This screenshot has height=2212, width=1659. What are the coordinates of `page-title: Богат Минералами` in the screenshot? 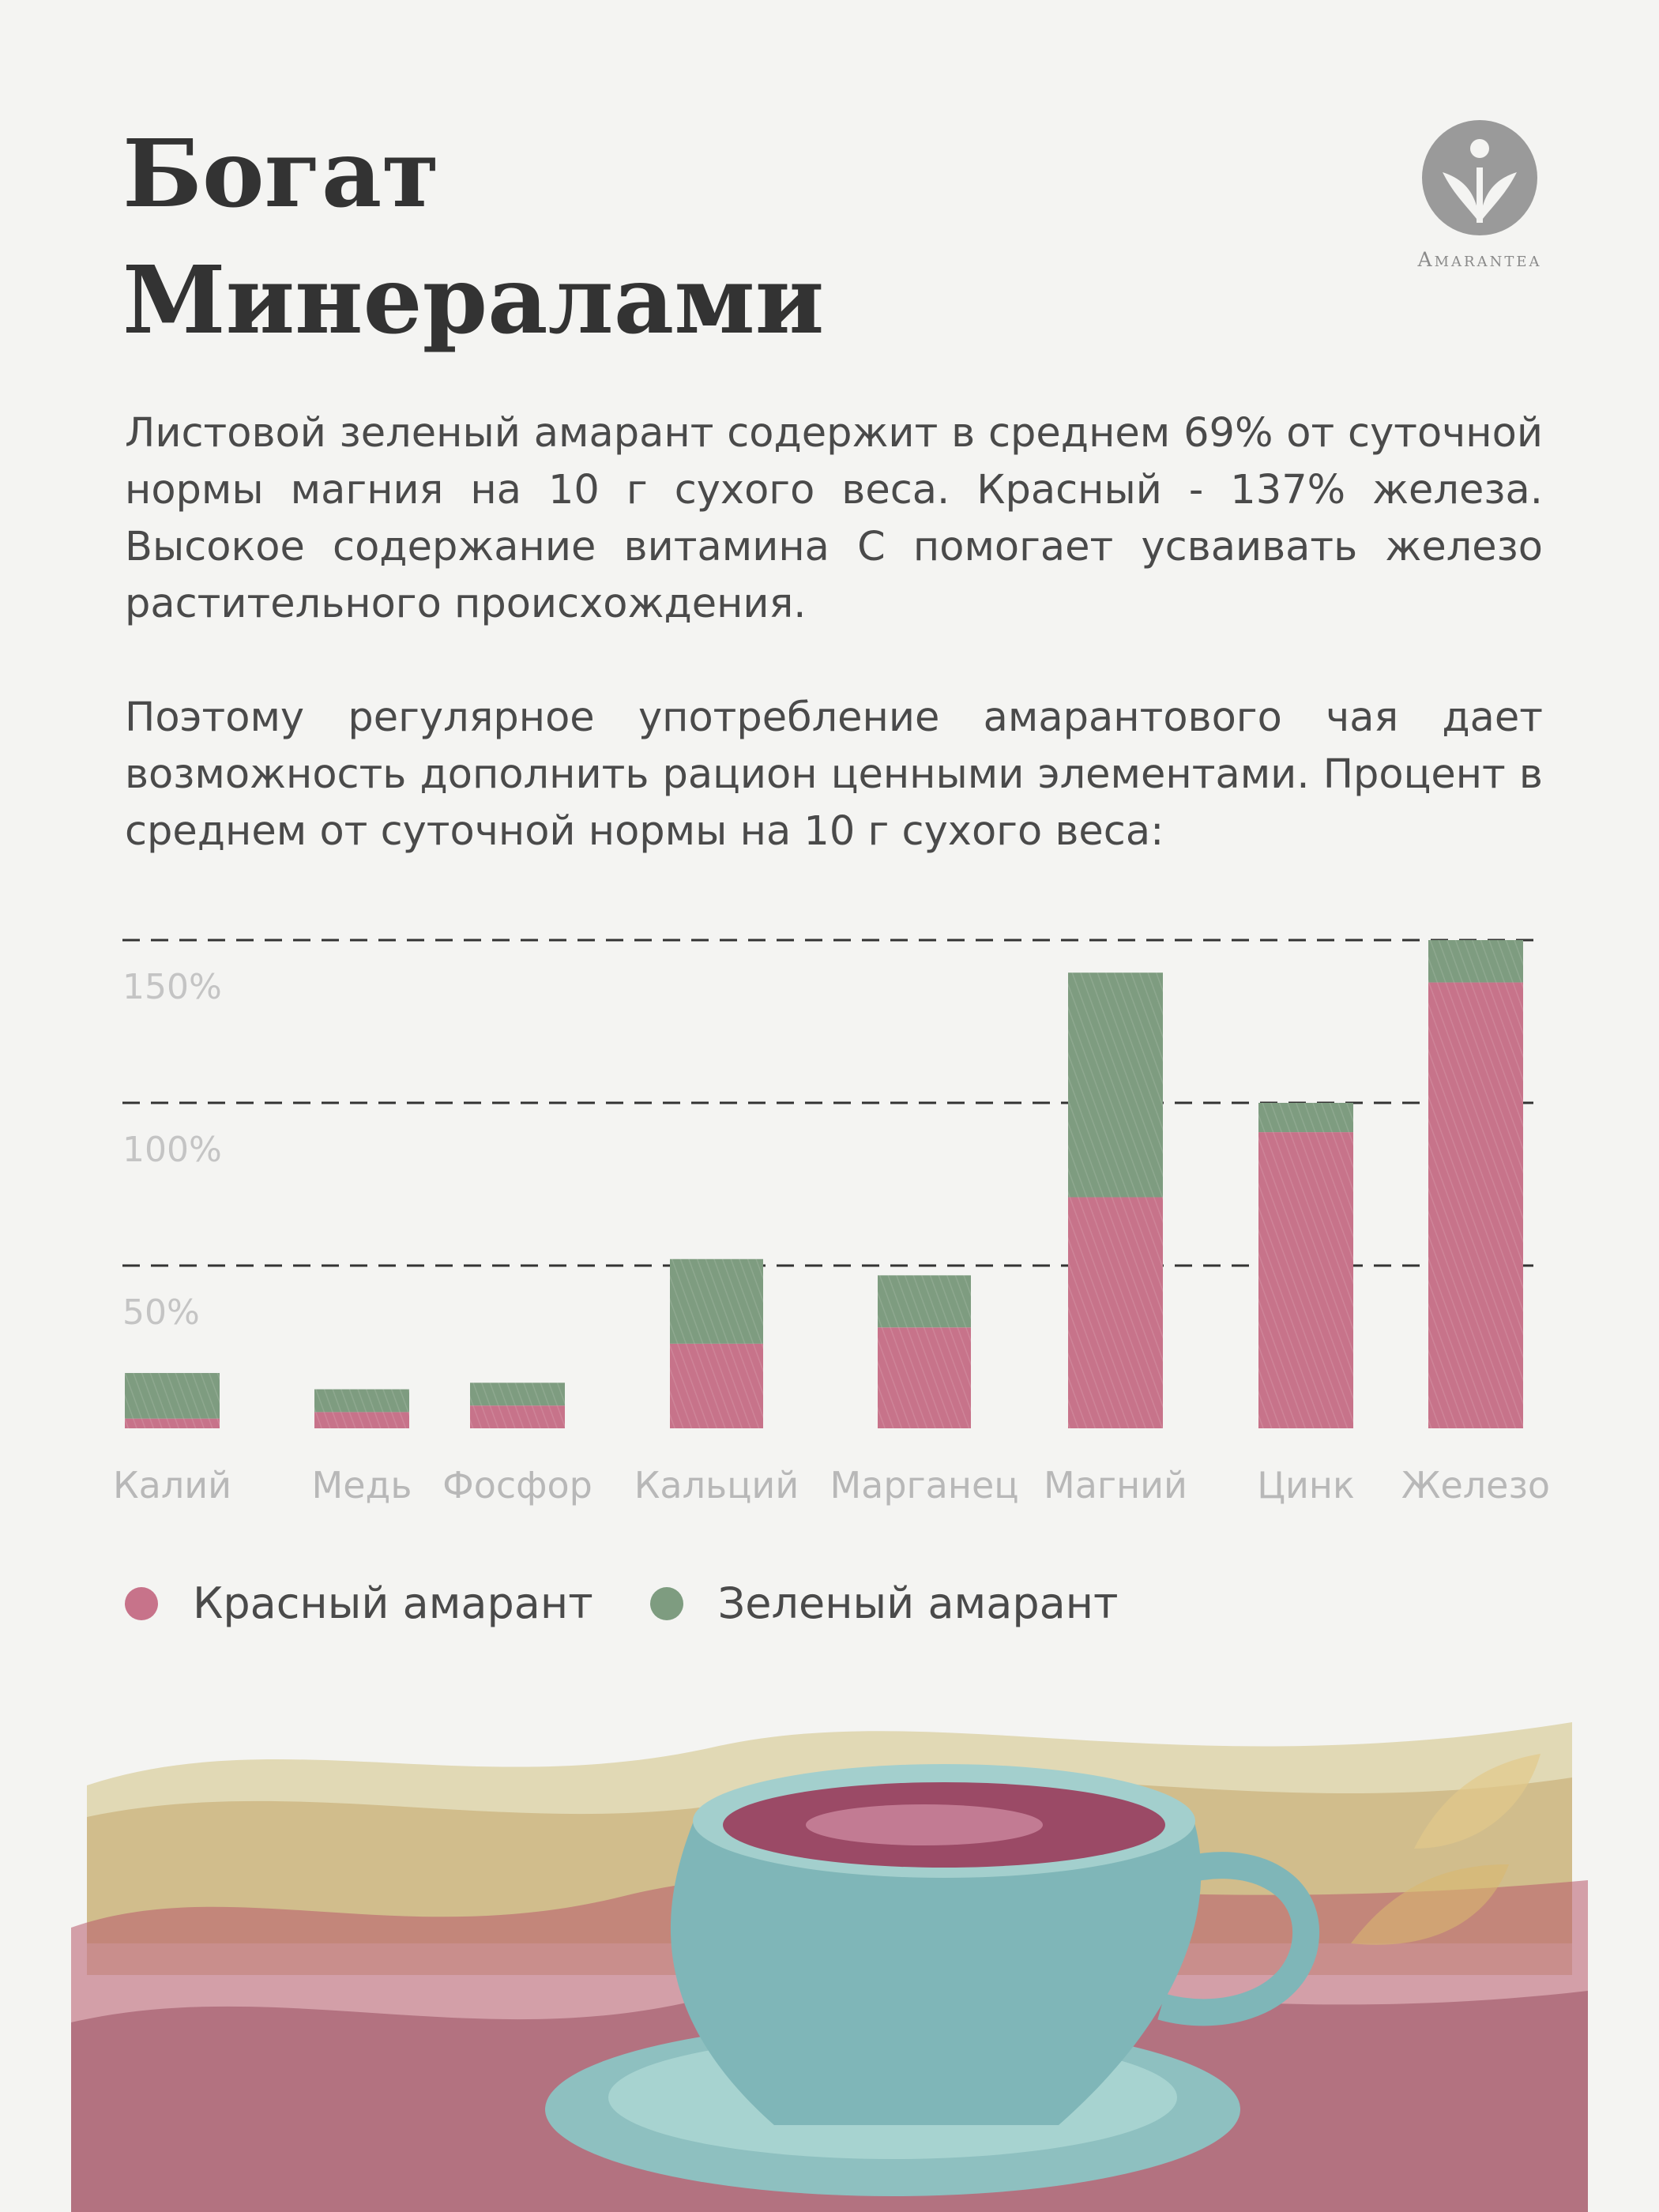 It's located at (473, 237).